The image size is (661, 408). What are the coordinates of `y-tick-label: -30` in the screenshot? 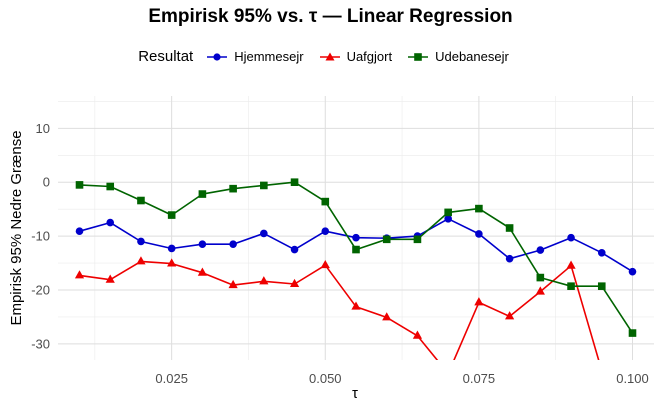 It's located at (40, 343).